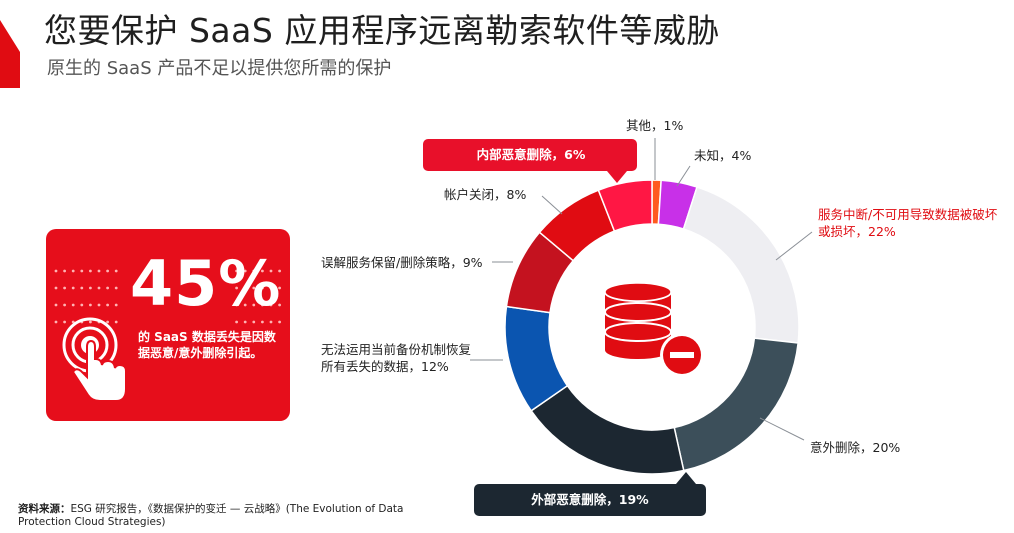 This screenshot has width=1014, height=533. What do you see at coordinates (10, 54) in the screenshot?
I see `corner-accent` at bounding box center [10, 54].